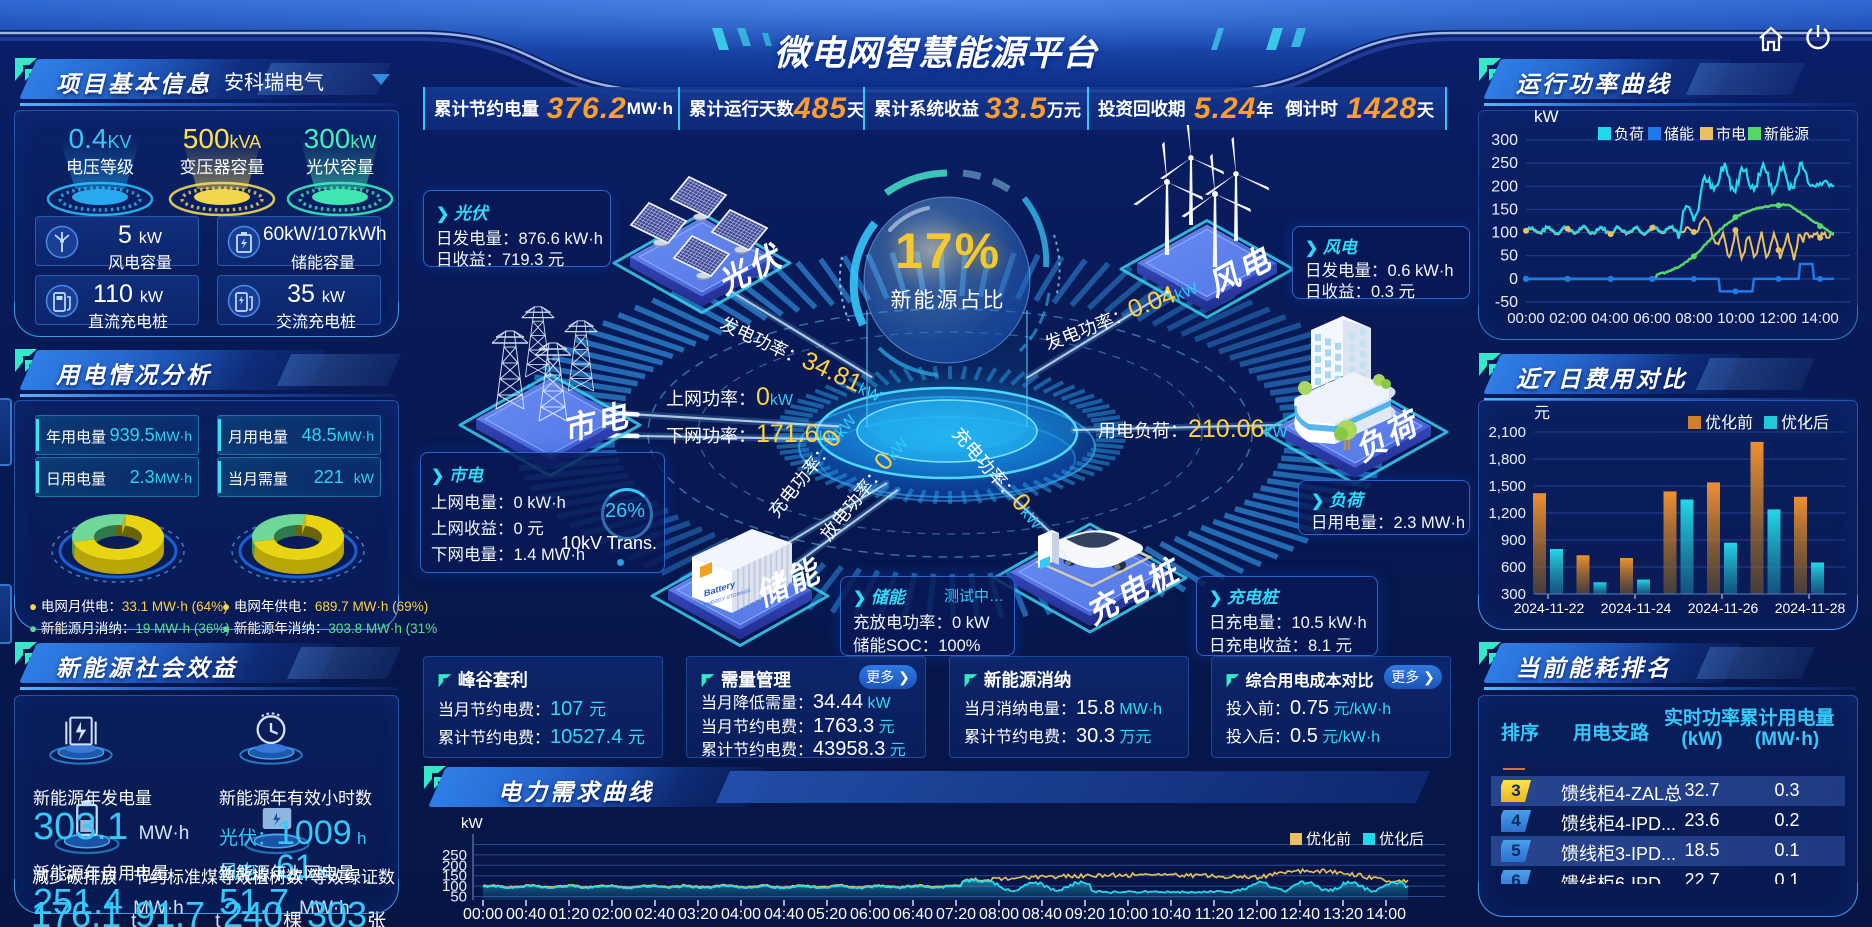 This screenshot has width=1872, height=927. What do you see at coordinates (1723, 608) in the screenshot?
I see `svg-text: 2024-11-26` at bounding box center [1723, 608].